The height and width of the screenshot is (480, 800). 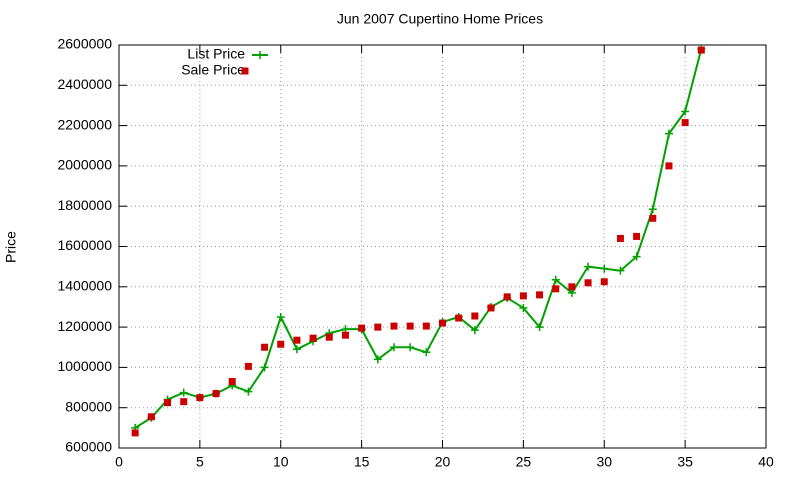 I want to click on y-tick-label: 1800000, so click(x=84, y=205).